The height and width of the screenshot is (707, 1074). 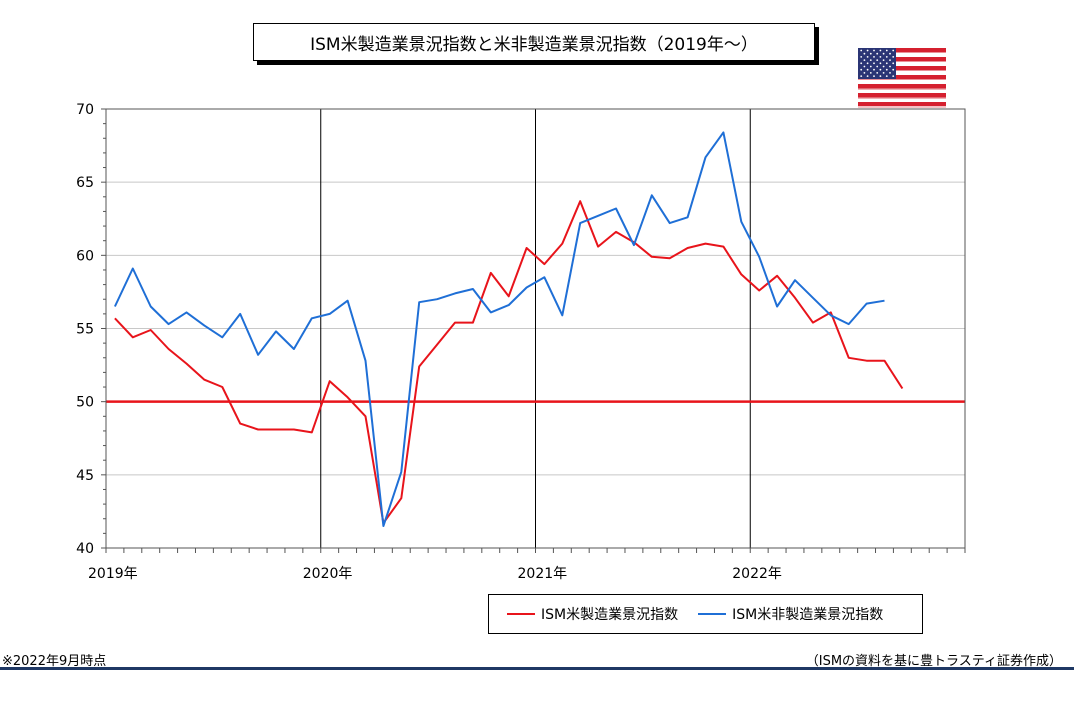 I want to click on x-tick-label: 2022年, so click(x=757, y=574).